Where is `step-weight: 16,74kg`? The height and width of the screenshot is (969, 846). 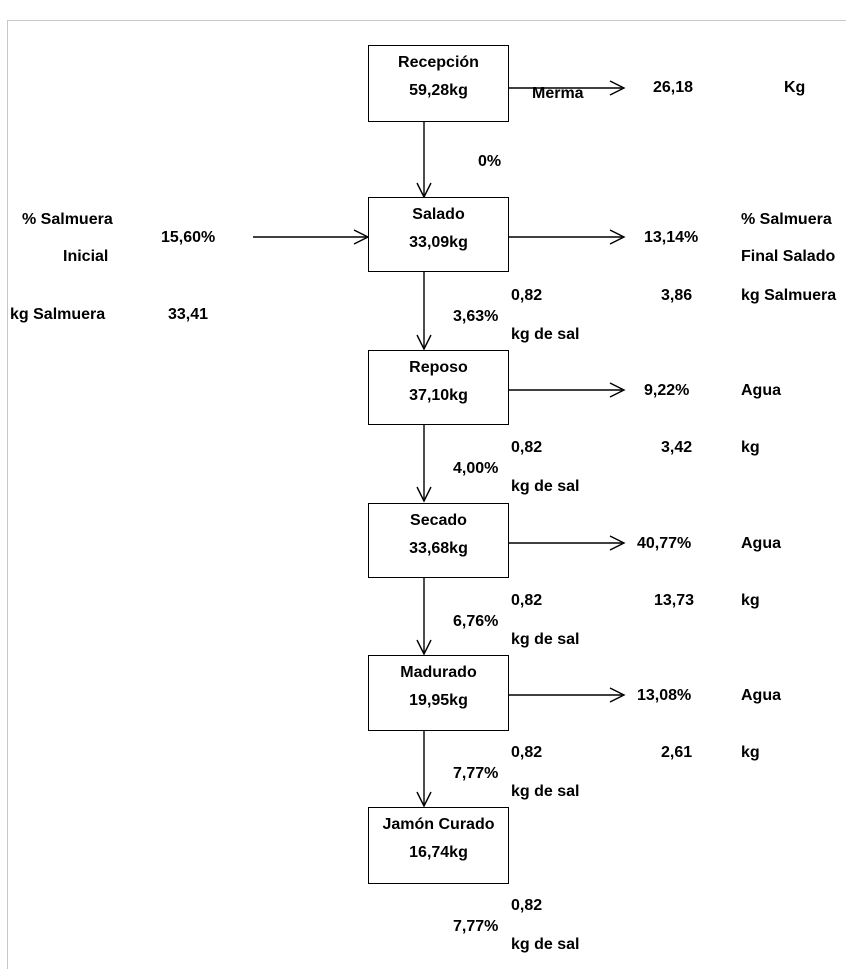 step-weight: 16,74kg is located at coordinates (438, 852).